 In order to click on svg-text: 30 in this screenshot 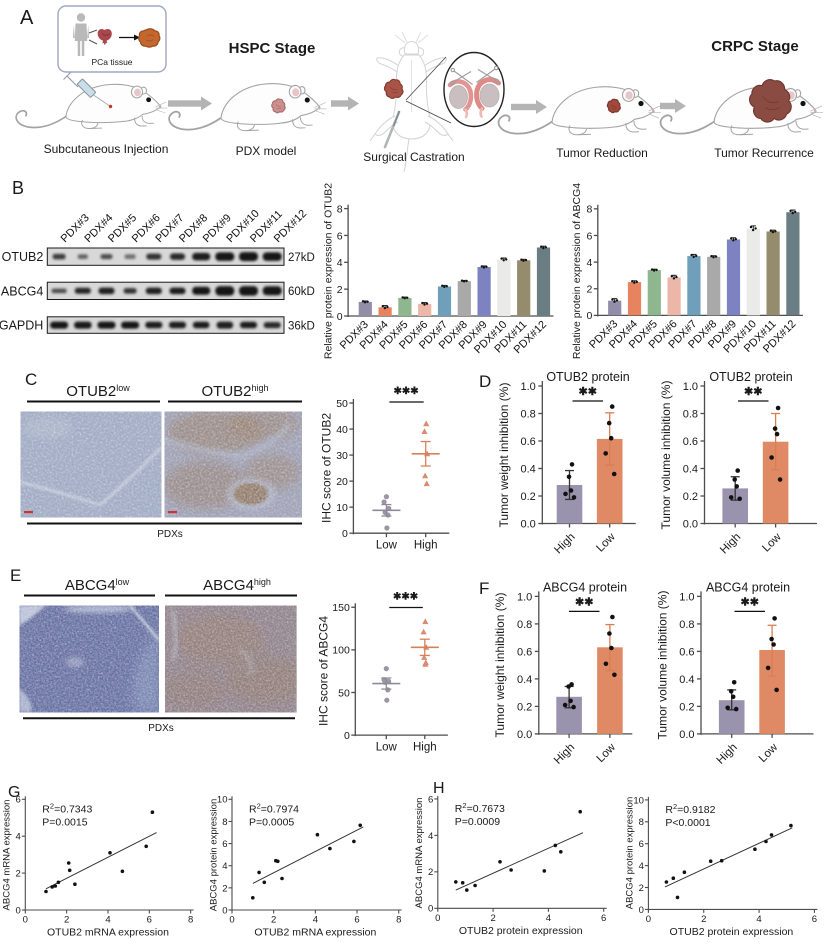, I will do `click(342, 456)`.